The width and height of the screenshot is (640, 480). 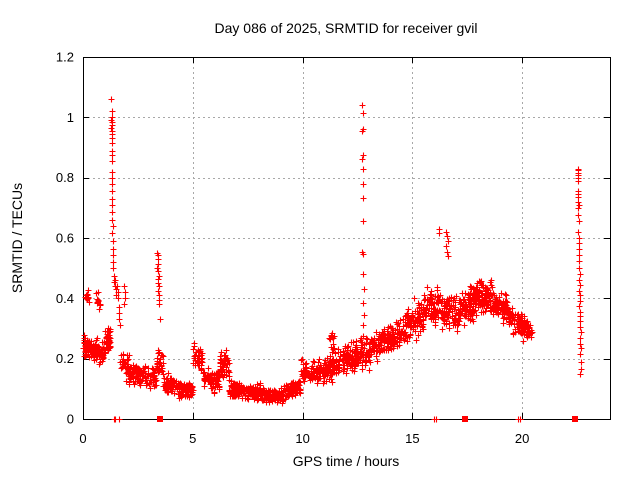 I want to click on x-tick-label: 5, so click(x=192, y=438).